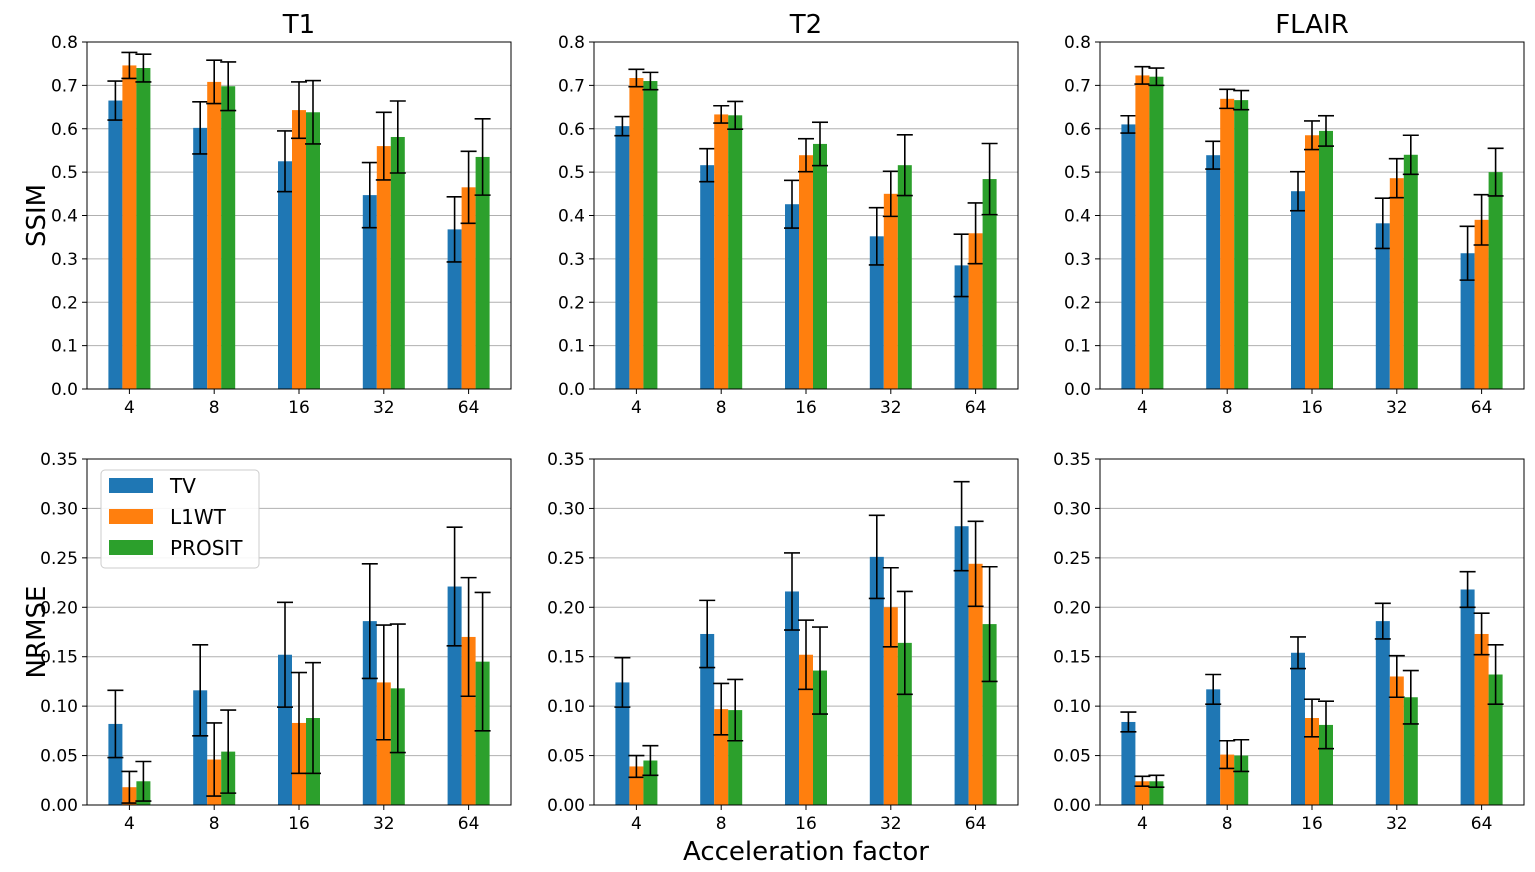  I want to click on y-tick-label: 0.1, so click(571, 347).